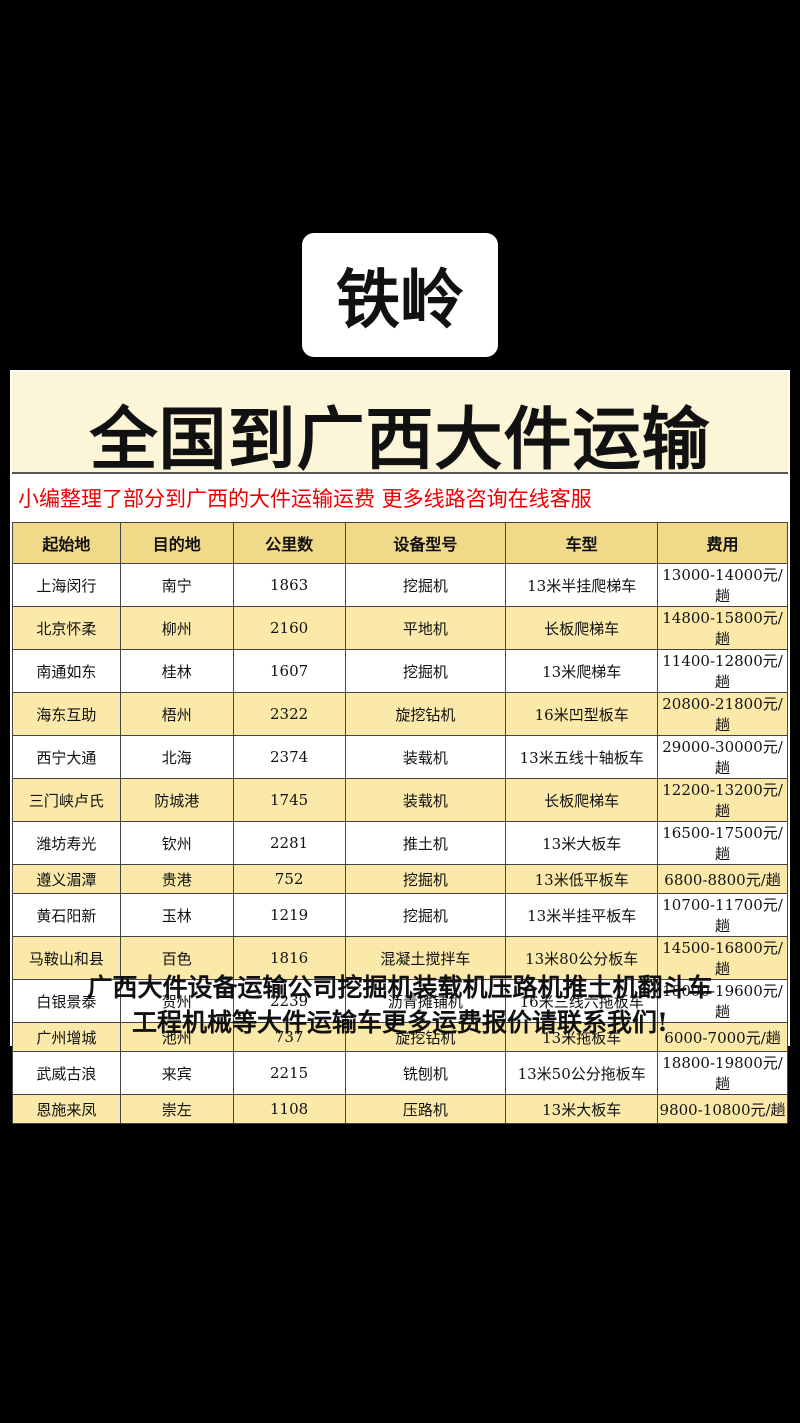 This screenshot has height=1423, width=800. Describe the element at coordinates (425, 958) in the screenshot. I see `table-cell: 混凝土搅拌车` at that location.